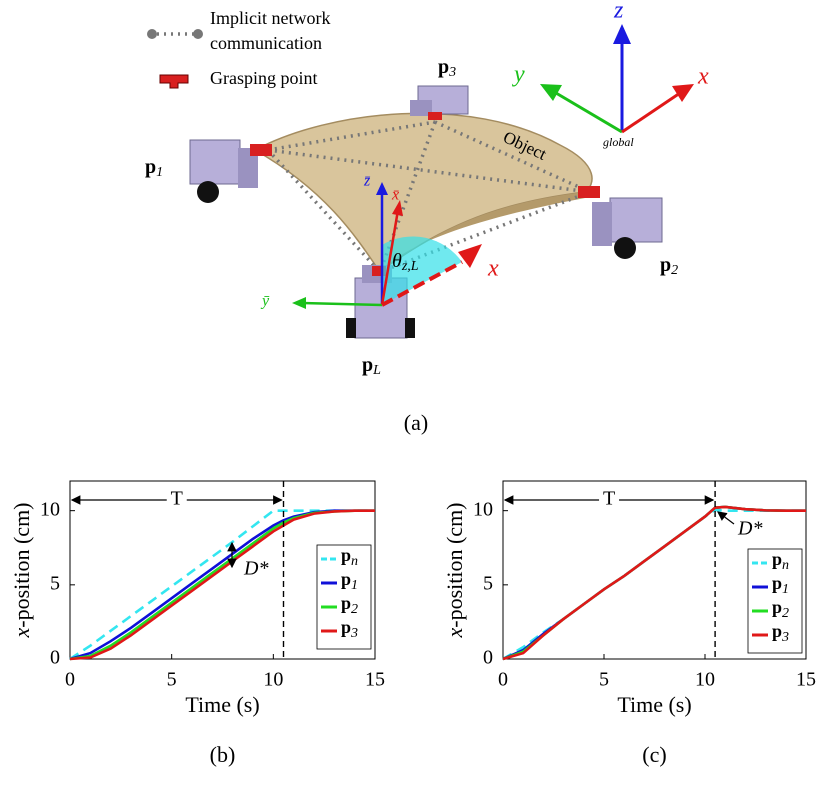 The width and height of the screenshot is (820, 786). I want to click on legend-grasp-icon, so click(174, 81).